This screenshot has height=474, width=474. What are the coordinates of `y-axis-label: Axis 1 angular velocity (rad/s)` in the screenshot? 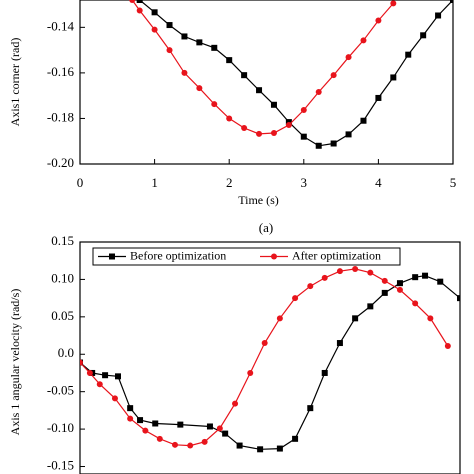 It's located at (15, 362).